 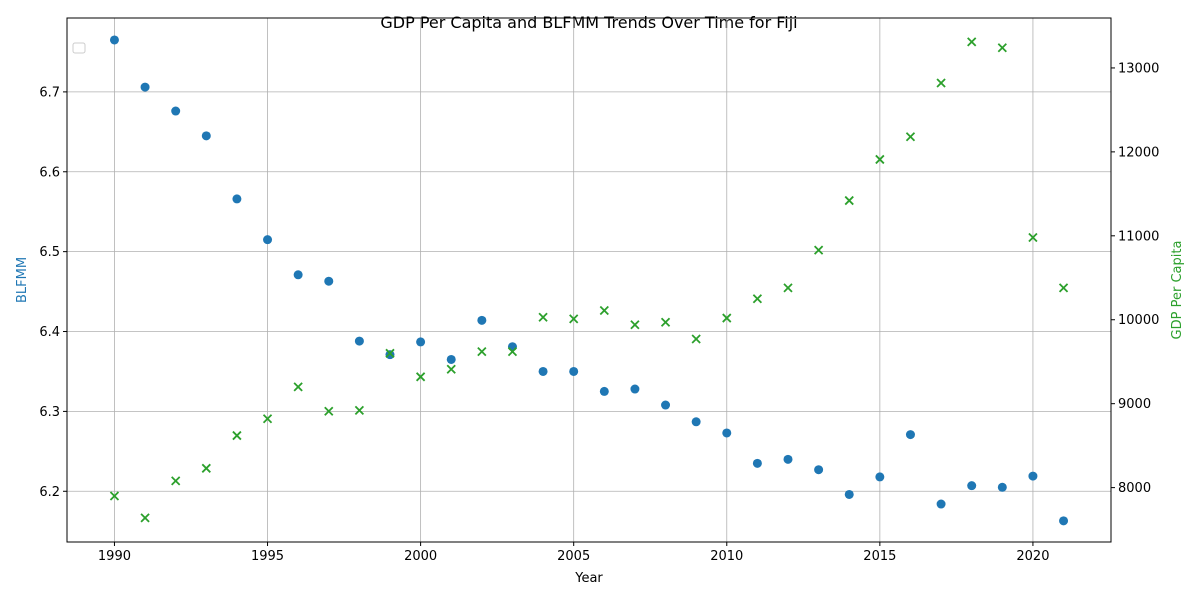 I want to click on y-right-axis-title: GDP Per Capita, so click(x=1177, y=290).